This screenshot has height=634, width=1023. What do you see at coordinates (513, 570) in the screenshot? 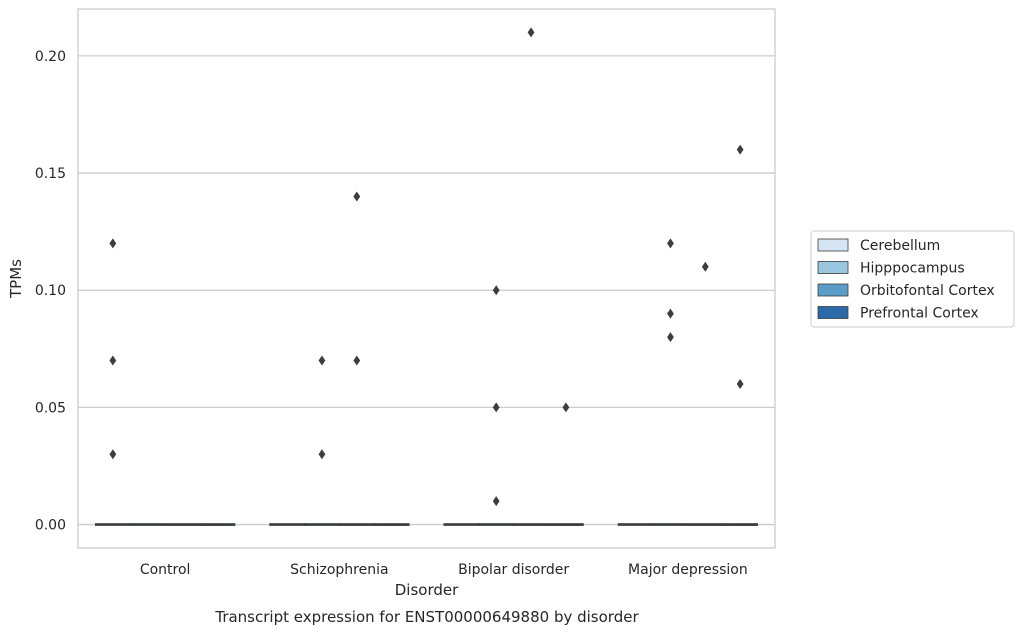
I see `x-tick-label: Bipolar disorder` at bounding box center [513, 570].